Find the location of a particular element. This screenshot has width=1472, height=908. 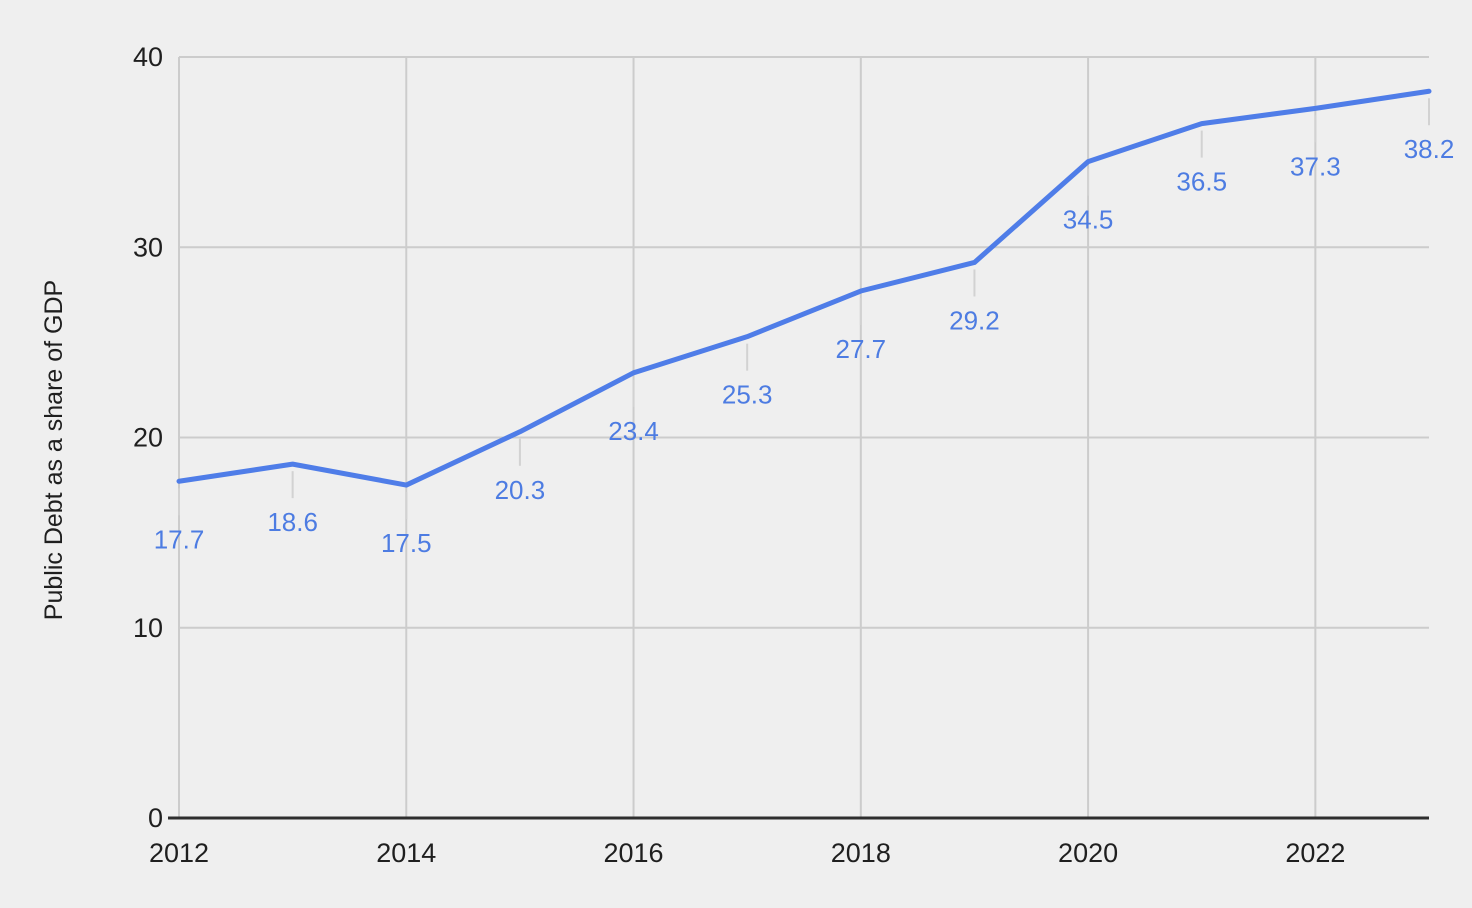

annotation-label: 23.4 is located at coordinates (633, 431).